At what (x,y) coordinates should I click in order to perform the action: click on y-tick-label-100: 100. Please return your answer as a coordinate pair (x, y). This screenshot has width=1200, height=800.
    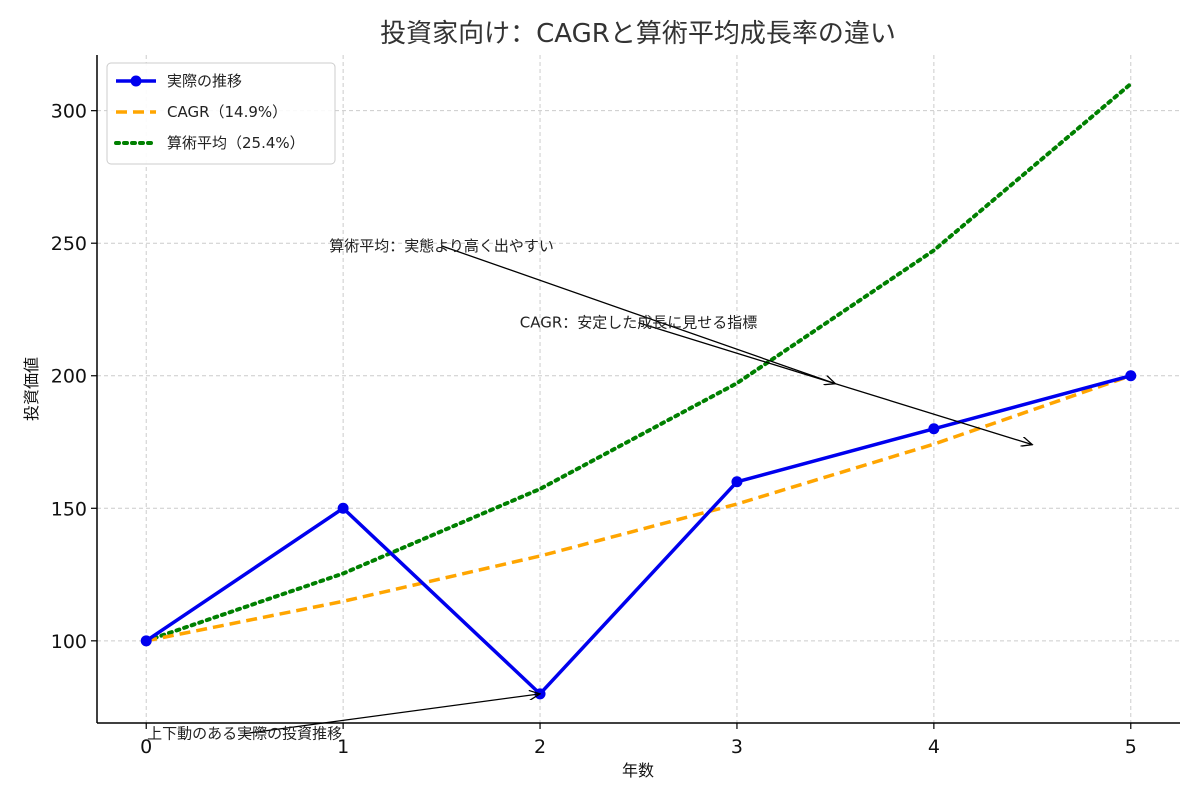
    Looking at the image, I should click on (69, 642).